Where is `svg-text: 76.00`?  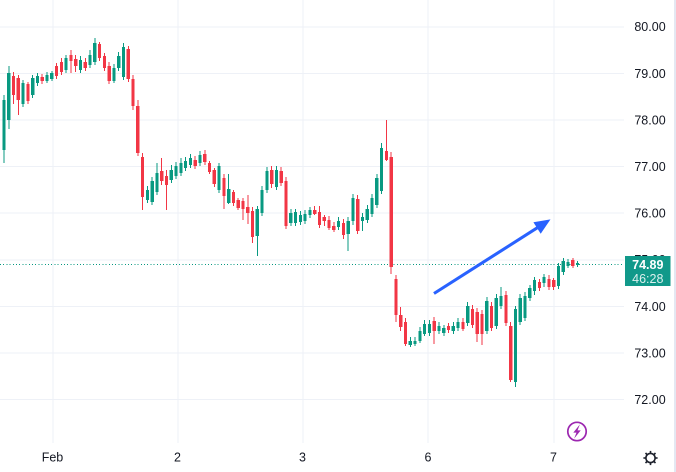 svg-text: 76.00 is located at coordinates (649, 214).